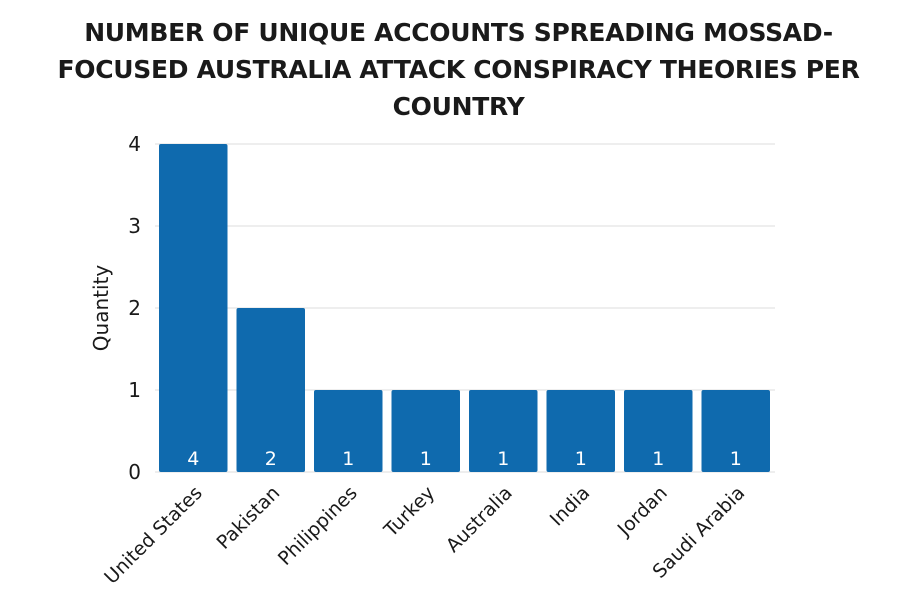 Image resolution: width=917 pixels, height=613 pixels. Describe the element at coordinates (134, 226) in the screenshot. I see `y-tick-label: 3` at that location.